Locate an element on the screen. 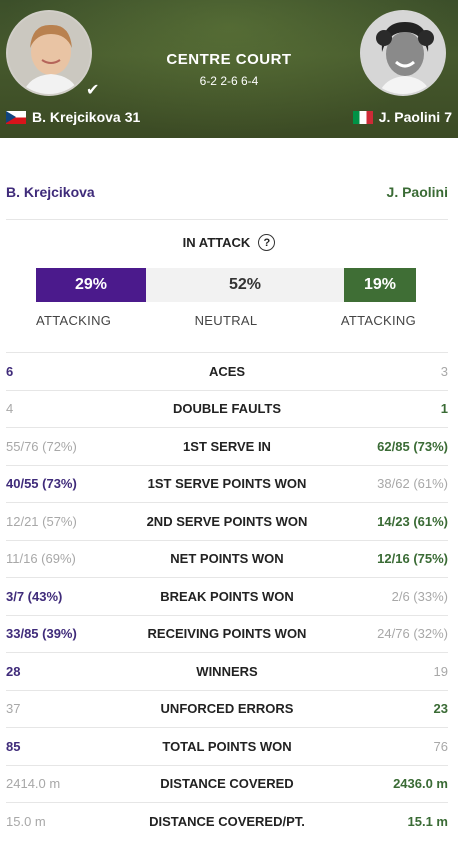 This screenshot has width=458, height=843. stat-row-aces: 6 ACES 3 is located at coordinates (227, 371).